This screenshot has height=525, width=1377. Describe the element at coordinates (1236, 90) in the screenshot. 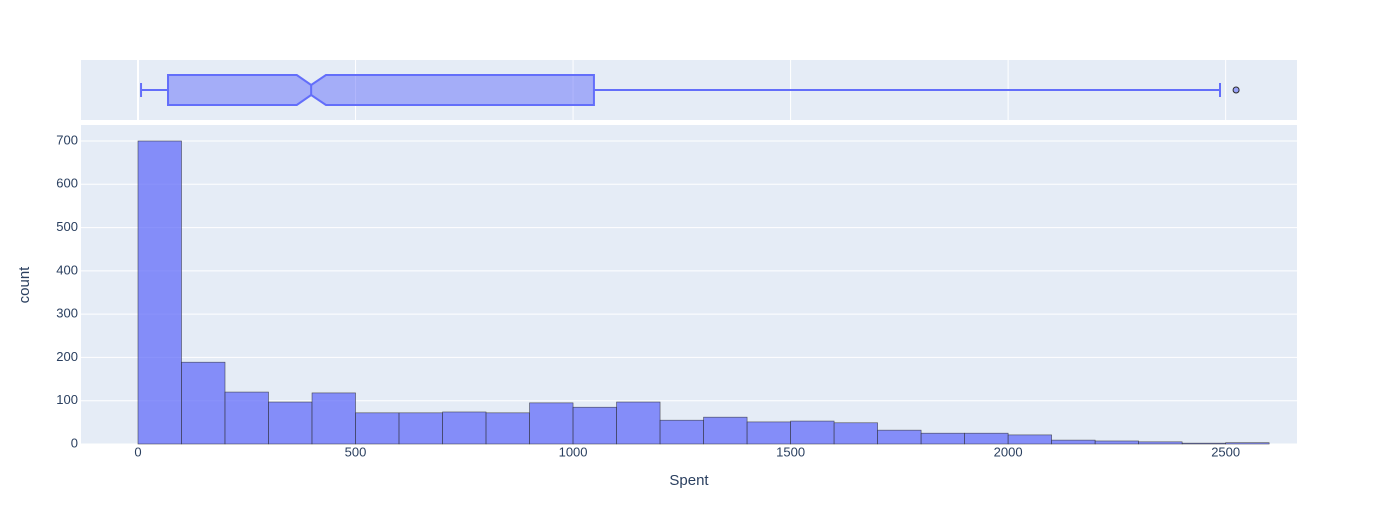

I see `outlier` at that location.